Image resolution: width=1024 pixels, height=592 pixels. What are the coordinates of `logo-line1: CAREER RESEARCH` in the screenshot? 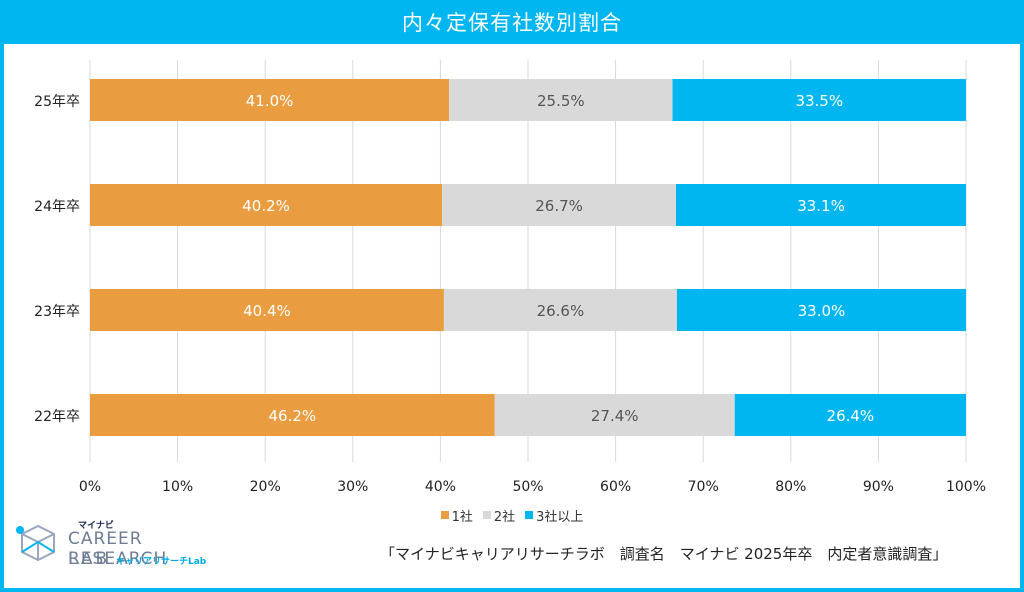 It's located at (118, 549).